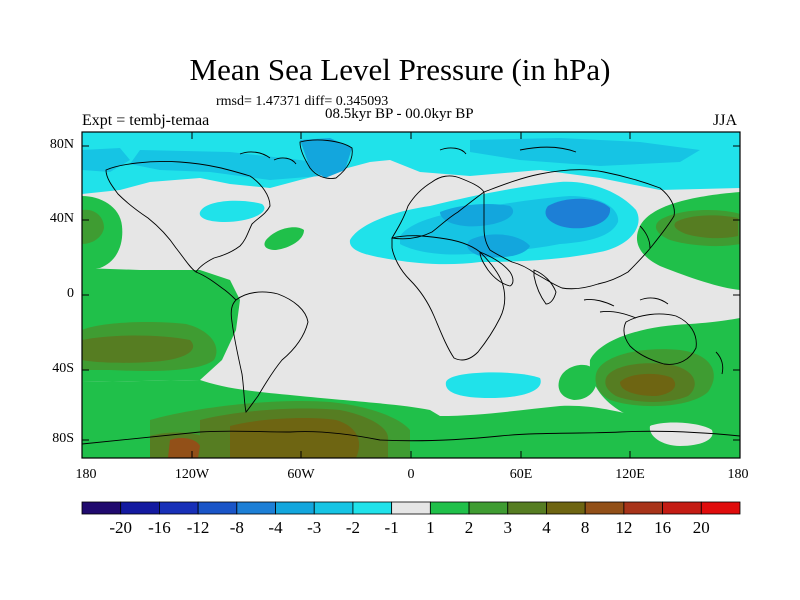 Image resolution: width=800 pixels, height=600 pixels. Describe the element at coordinates (295, 438) in the screenshot. I see `antarctic-positive-max` at that location.